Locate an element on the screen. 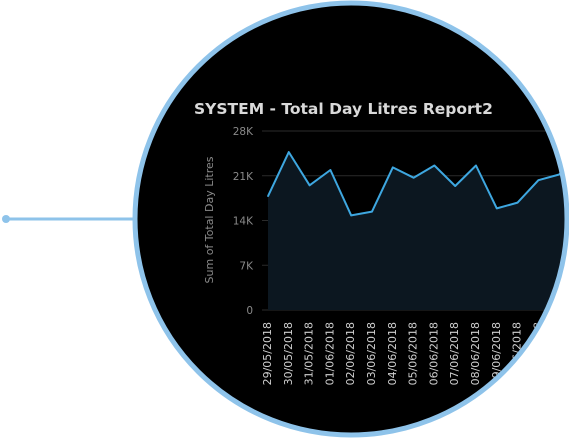  x-tick-label: 05/06/2018 is located at coordinates (413, 353).